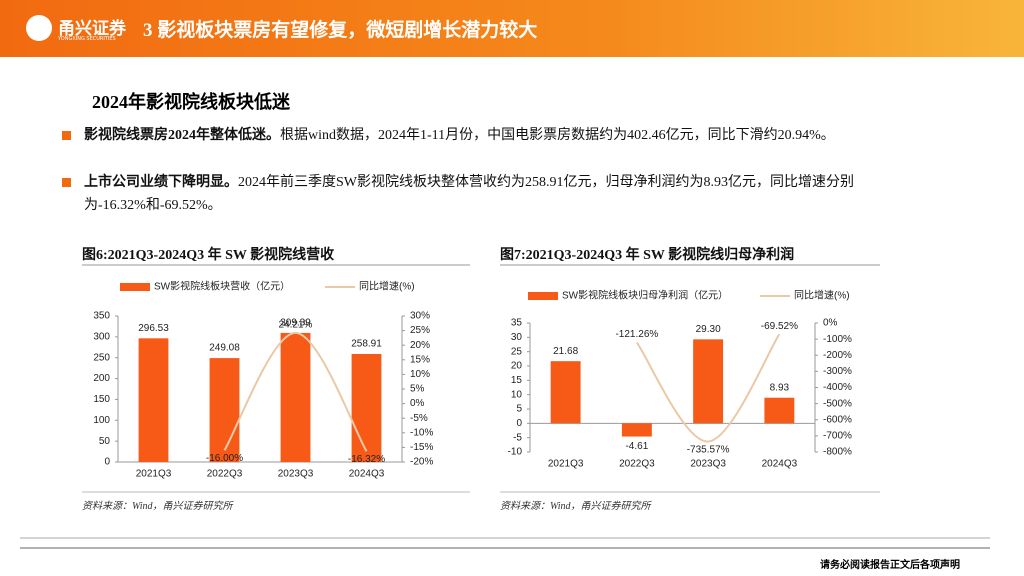  What do you see at coordinates (837, 355) in the screenshot?
I see `y2-tick-label: -200%` at bounding box center [837, 355].